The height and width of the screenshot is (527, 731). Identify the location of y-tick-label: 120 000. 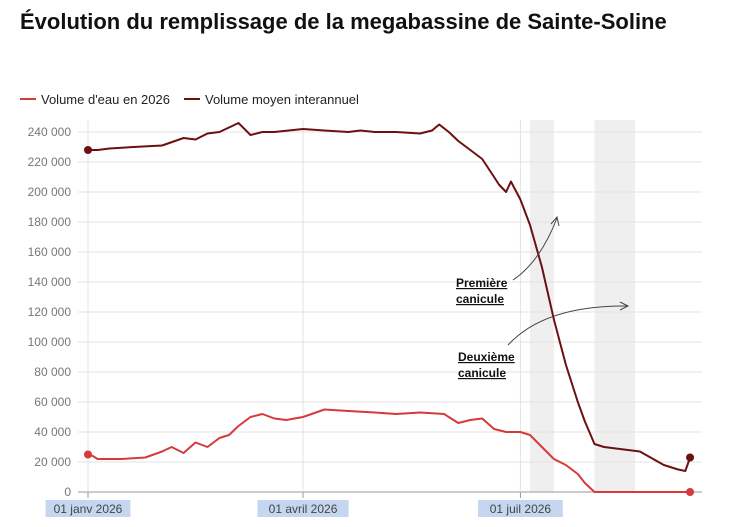
(50, 312).